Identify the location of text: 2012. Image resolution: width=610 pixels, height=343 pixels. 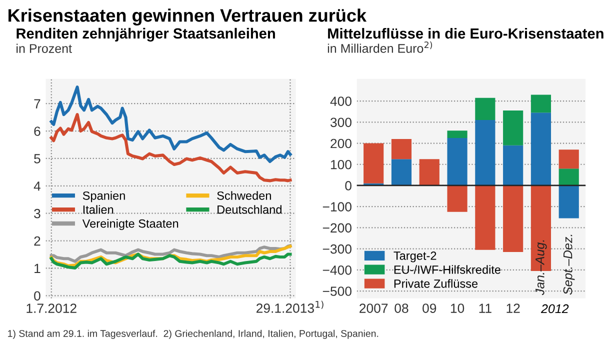
(554, 309).